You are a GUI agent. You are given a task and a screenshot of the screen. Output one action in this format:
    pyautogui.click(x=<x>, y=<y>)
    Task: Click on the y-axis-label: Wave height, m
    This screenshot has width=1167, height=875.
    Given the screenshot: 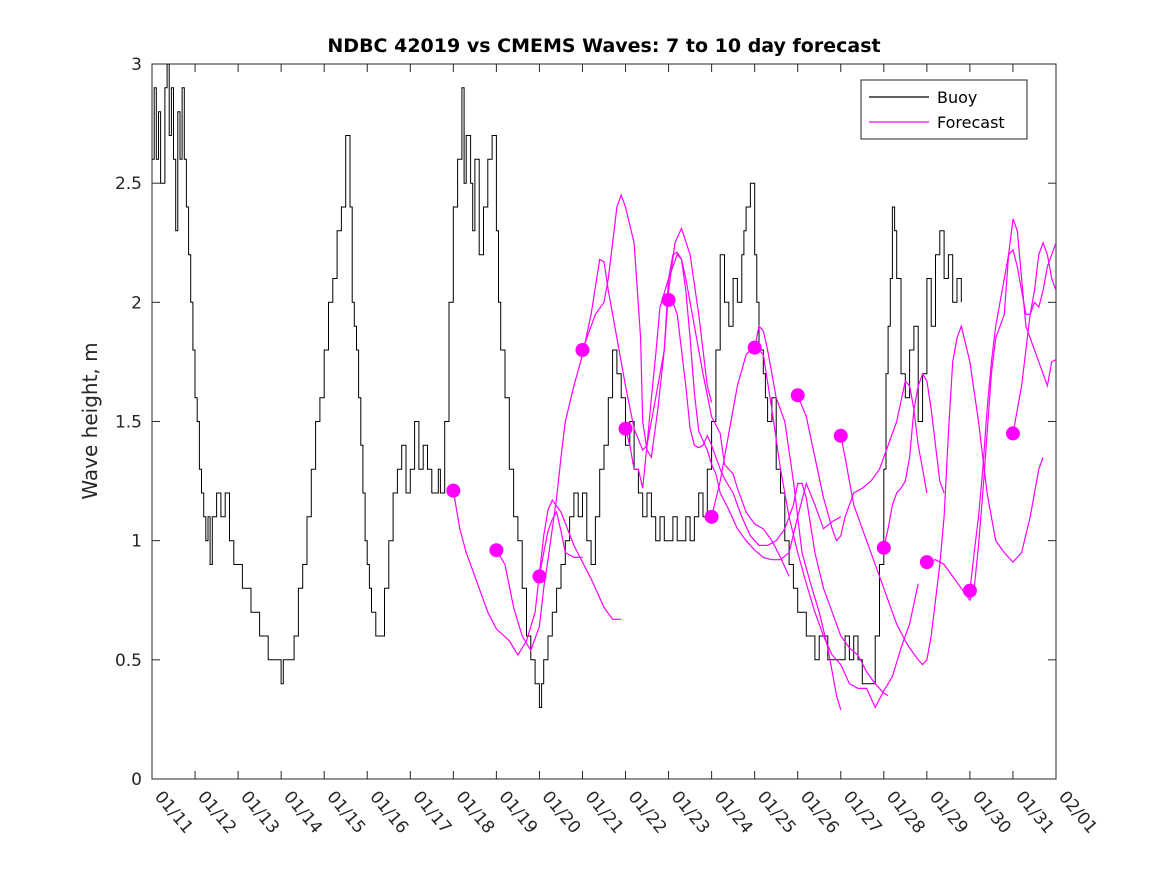 What is the action you would take?
    pyautogui.click(x=90, y=420)
    